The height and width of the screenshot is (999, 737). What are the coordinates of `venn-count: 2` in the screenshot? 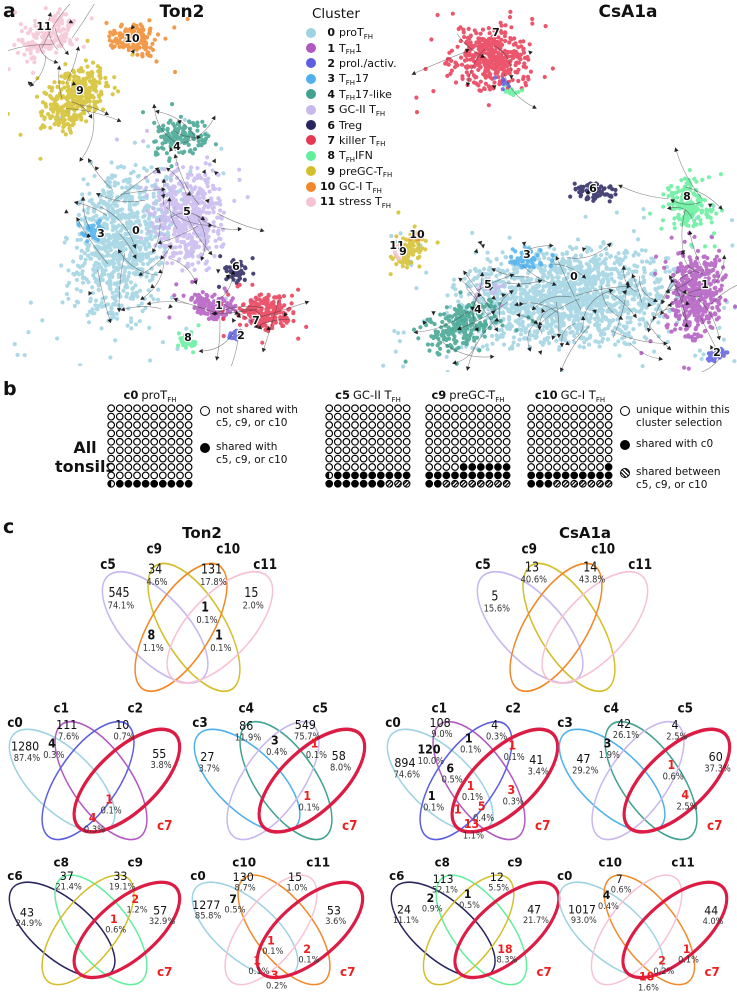 It's located at (135, 899).